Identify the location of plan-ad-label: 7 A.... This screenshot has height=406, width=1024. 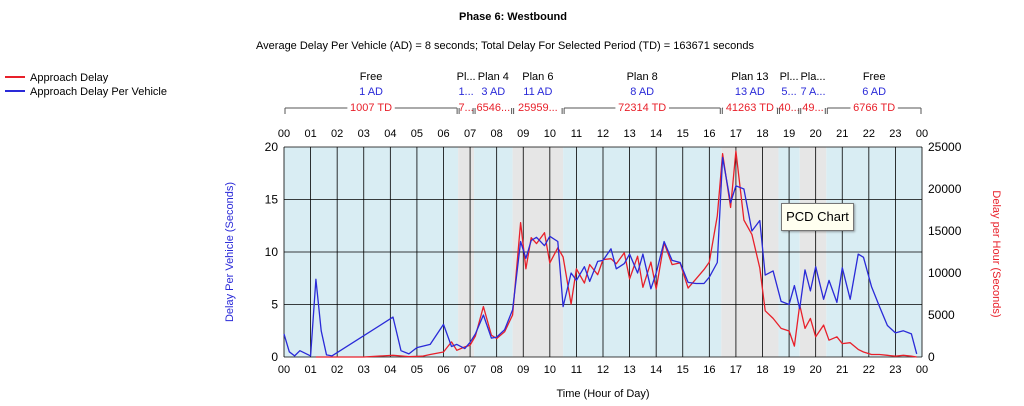
(812, 92).